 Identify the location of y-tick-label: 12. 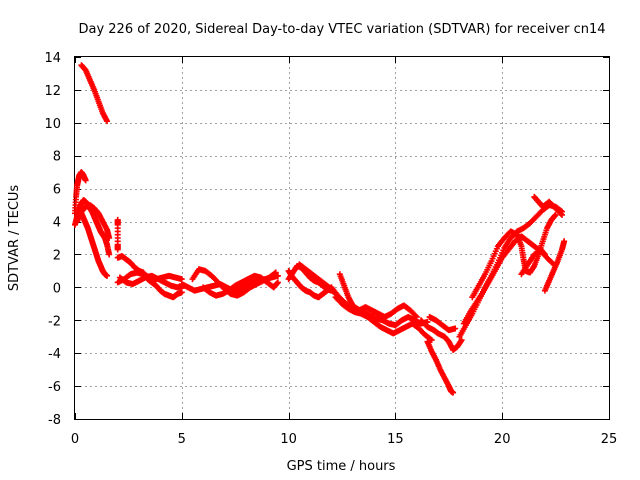
(52, 91).